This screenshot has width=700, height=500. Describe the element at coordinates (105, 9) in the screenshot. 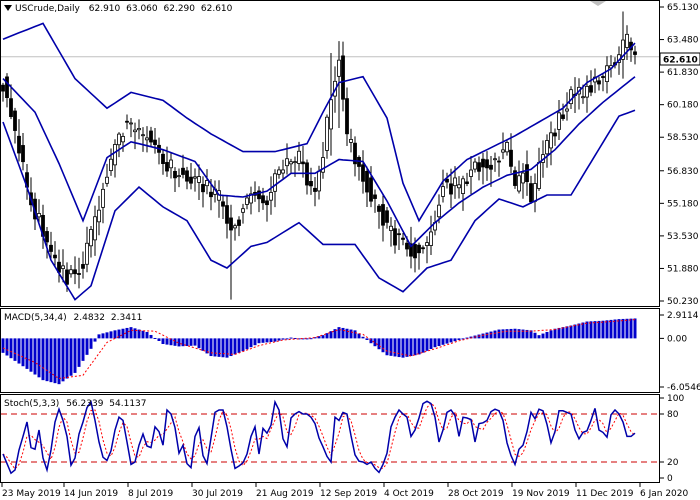

I see `open-value: 62.910` at that location.